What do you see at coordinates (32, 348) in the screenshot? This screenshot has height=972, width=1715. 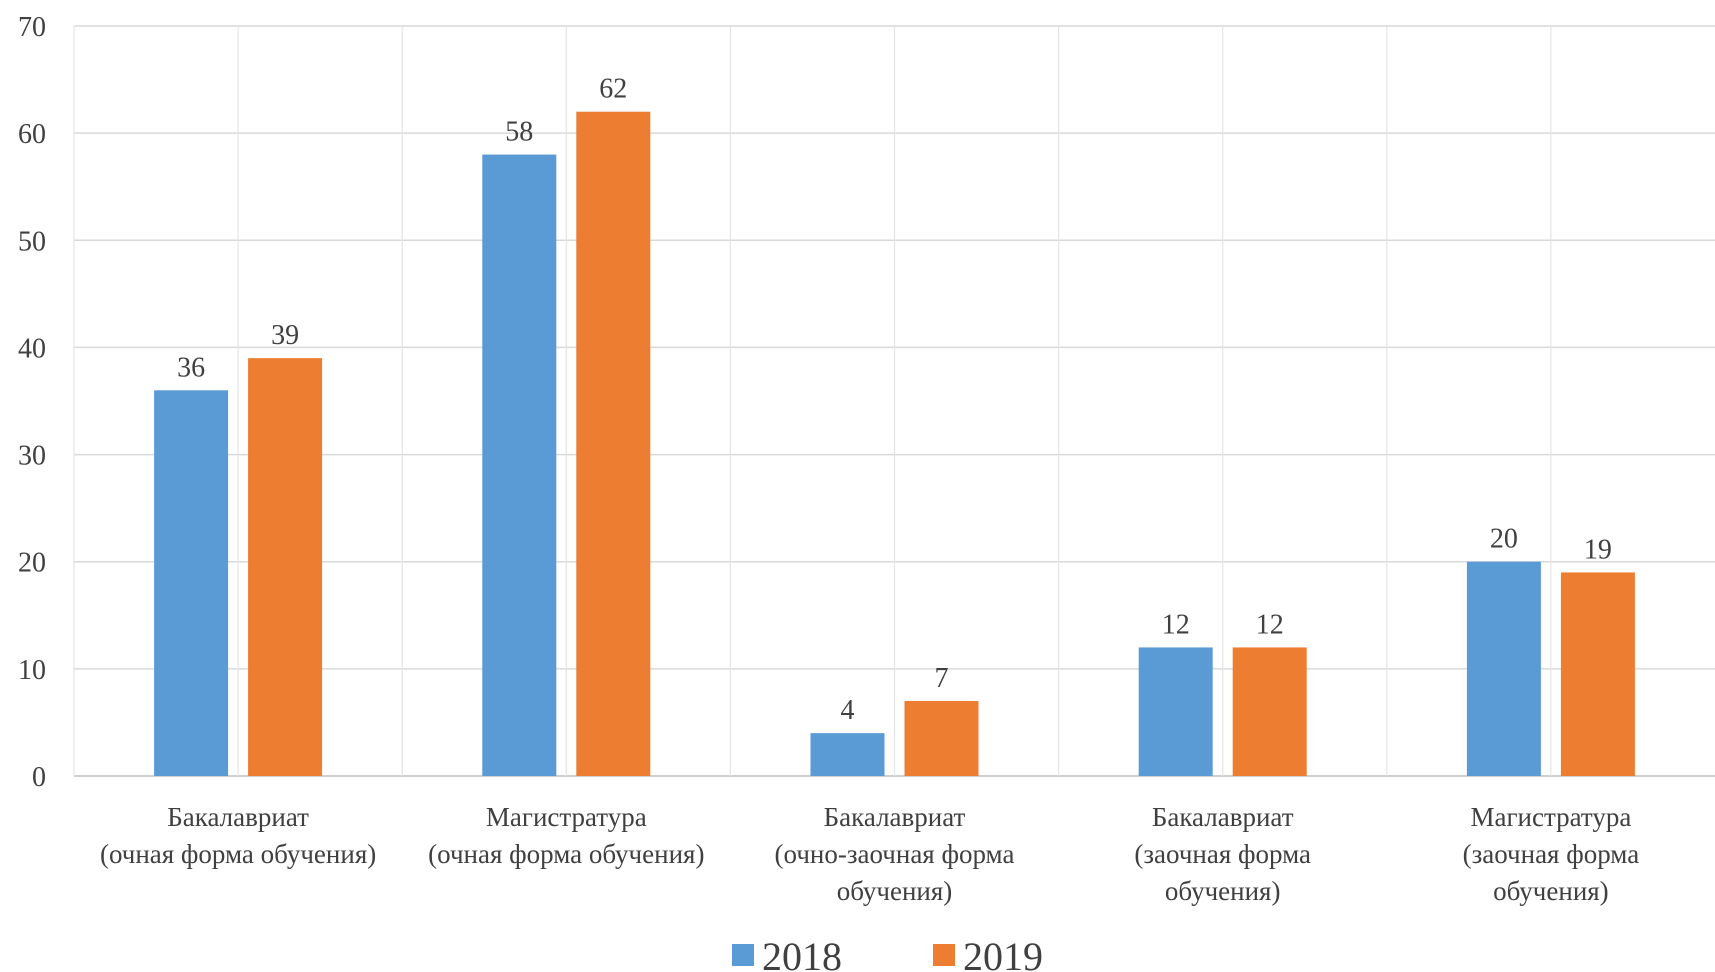 I see `y-tick-label: 40` at bounding box center [32, 348].